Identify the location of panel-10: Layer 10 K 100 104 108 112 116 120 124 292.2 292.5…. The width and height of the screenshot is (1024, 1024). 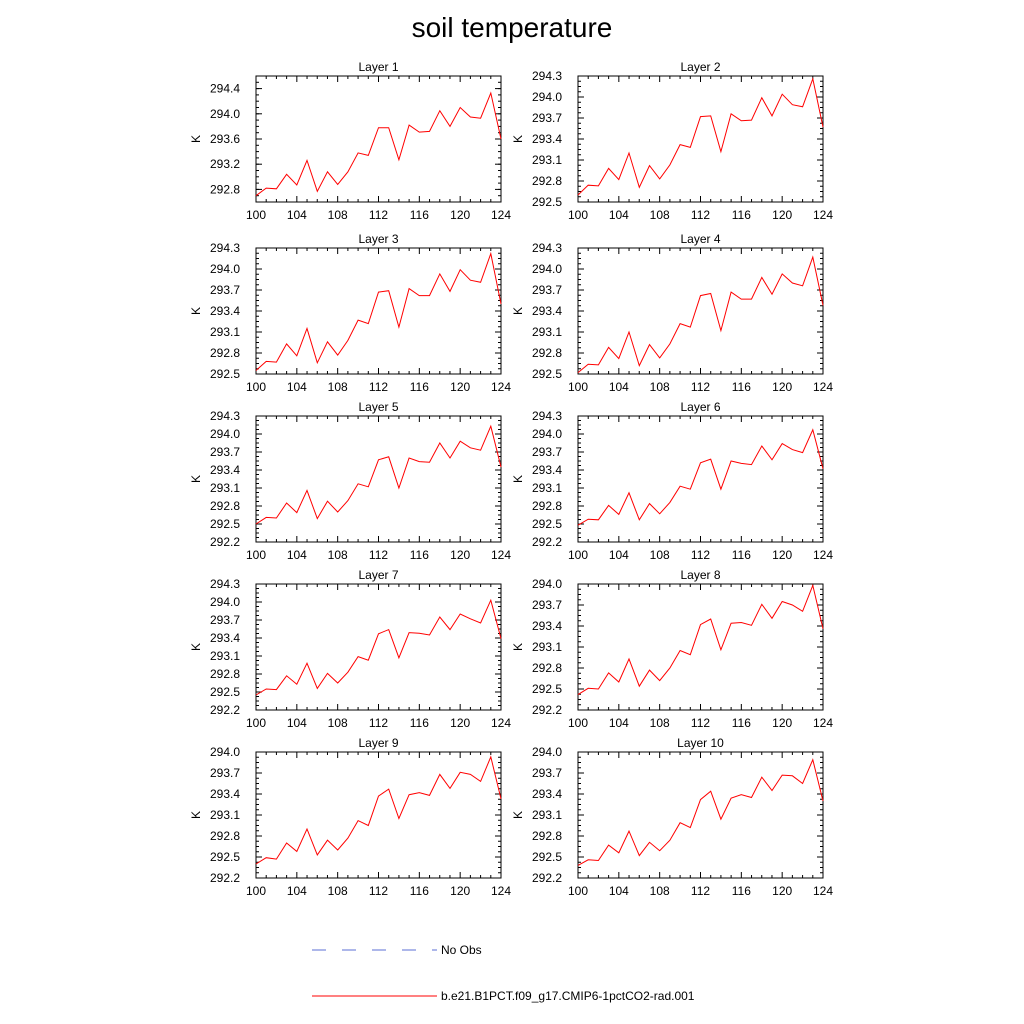
(672, 817).